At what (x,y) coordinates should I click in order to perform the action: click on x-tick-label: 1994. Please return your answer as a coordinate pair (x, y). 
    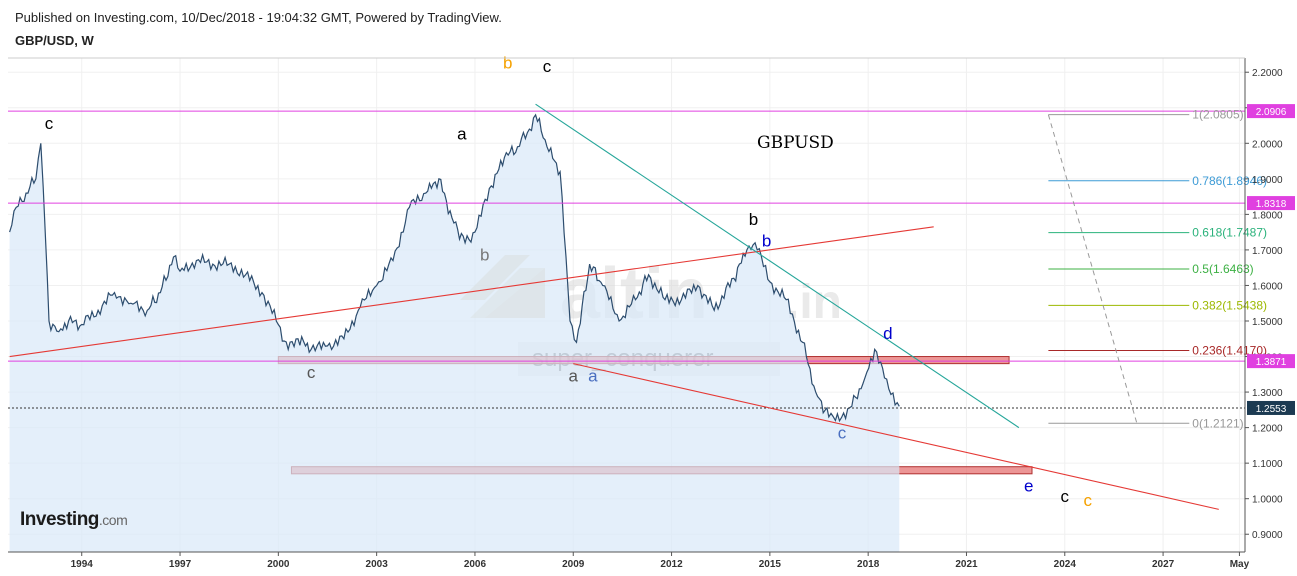
    Looking at the image, I should click on (82, 564).